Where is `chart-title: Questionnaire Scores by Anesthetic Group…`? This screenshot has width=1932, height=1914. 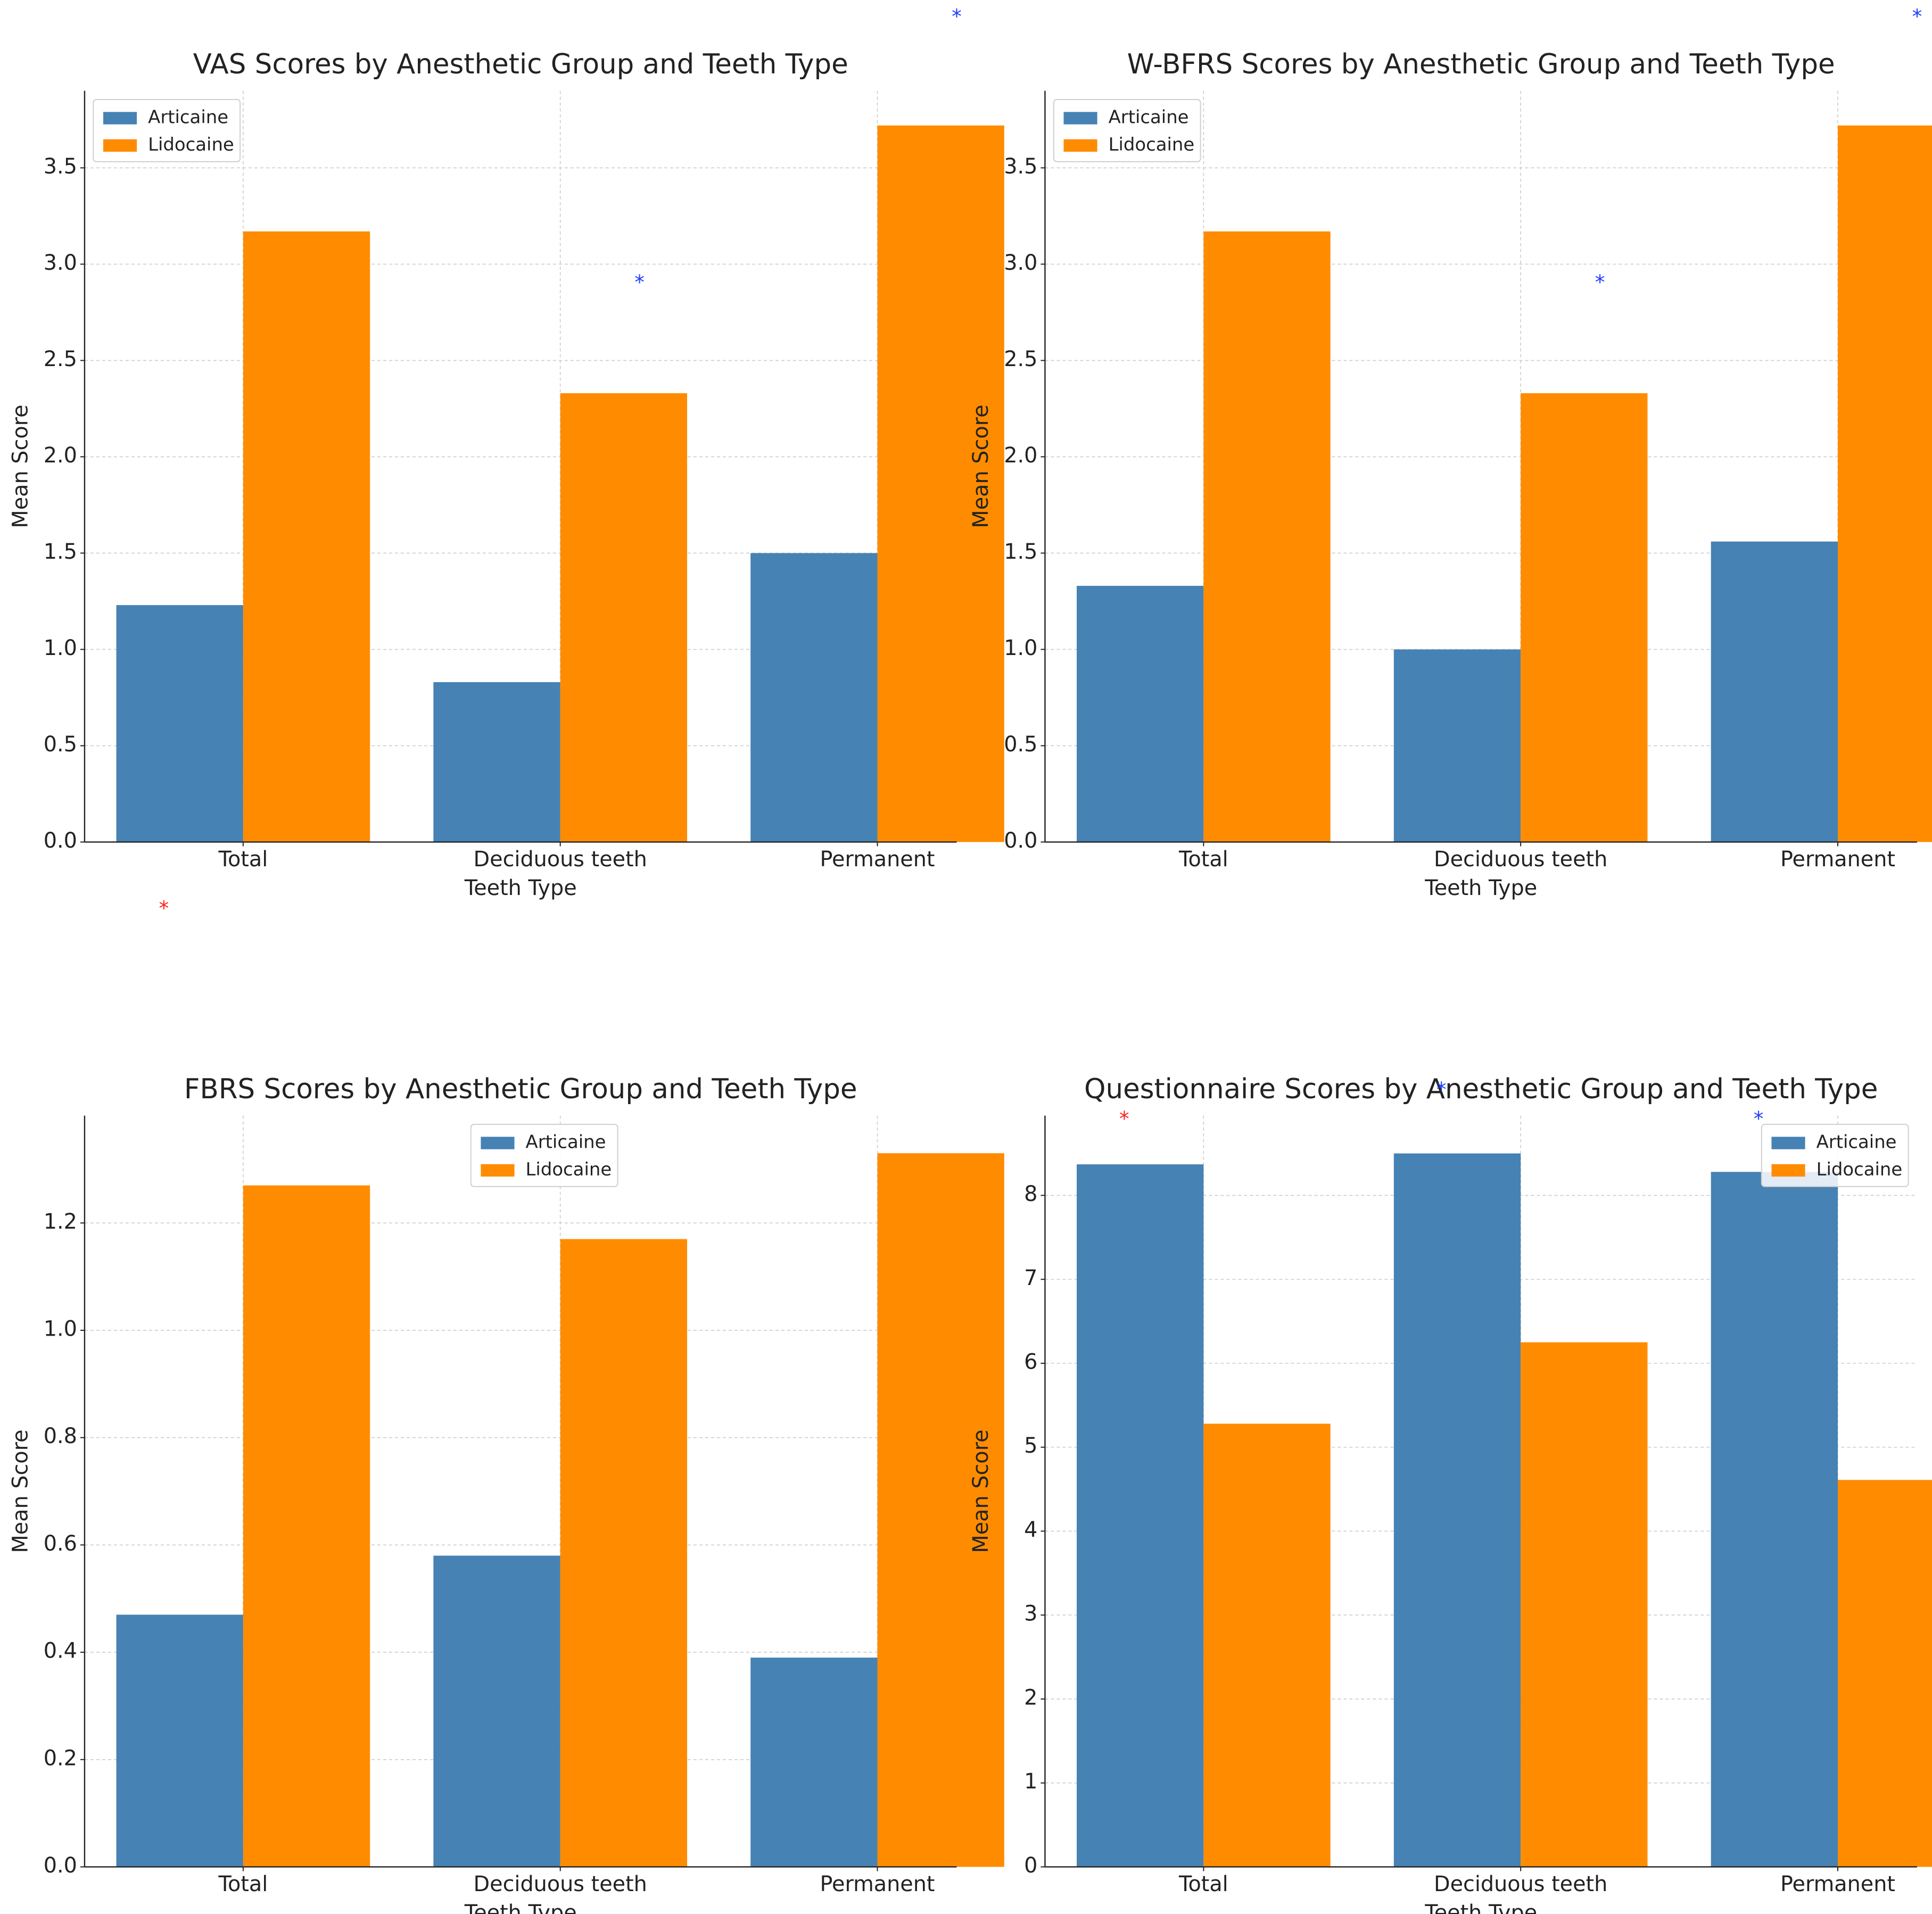 chart-title: Questionnaire Scores by Anesthetic Group… is located at coordinates (1481, 1089).